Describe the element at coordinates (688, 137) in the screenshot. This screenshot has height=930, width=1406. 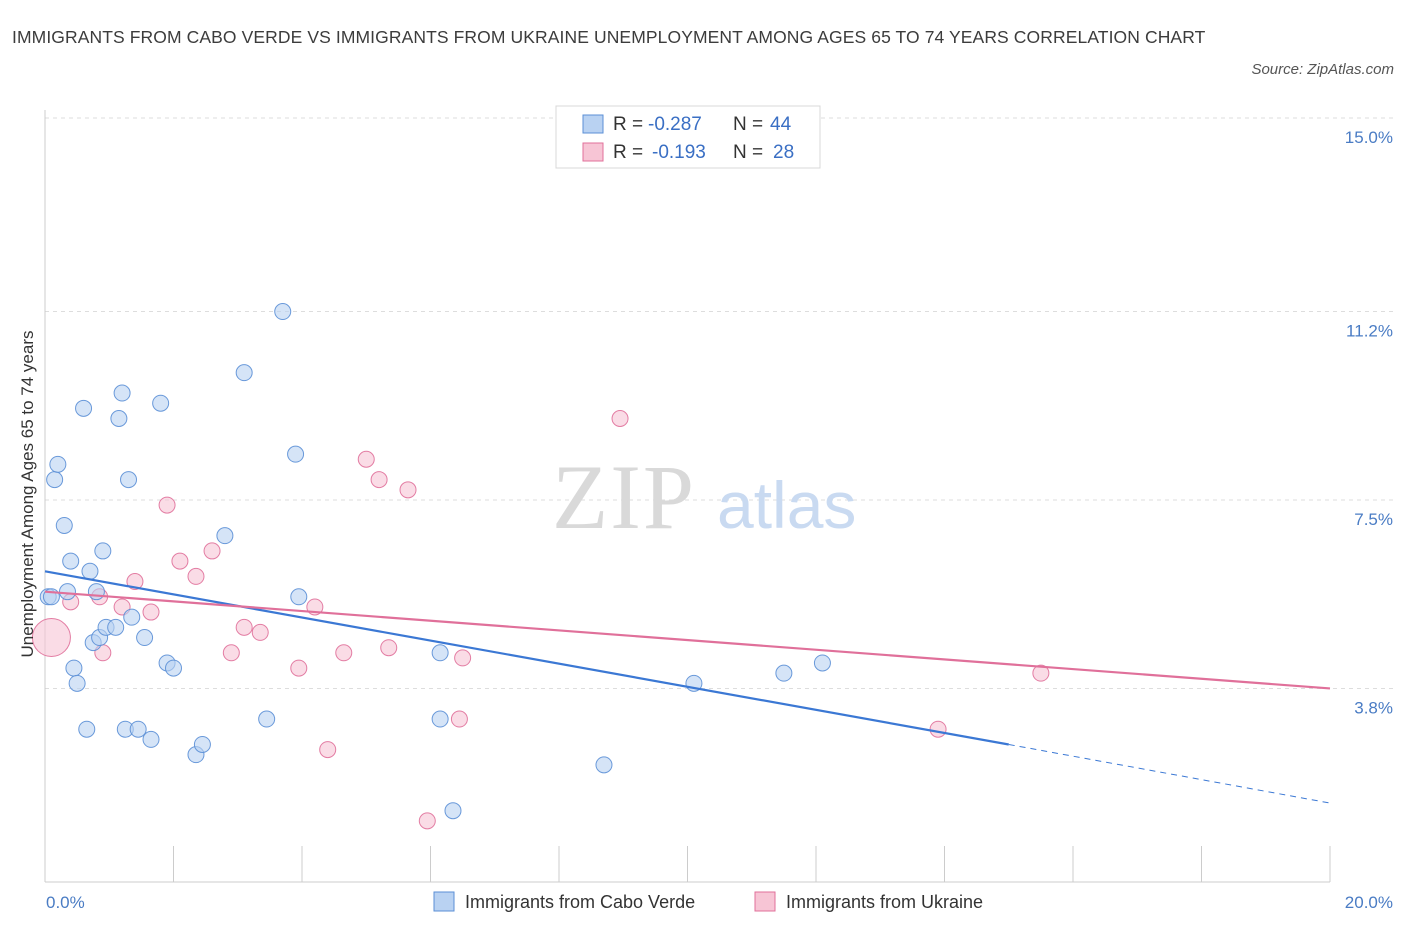
I see `top-legend: R = -0.287 N = 44 R = -0.193 N = 28` at that location.